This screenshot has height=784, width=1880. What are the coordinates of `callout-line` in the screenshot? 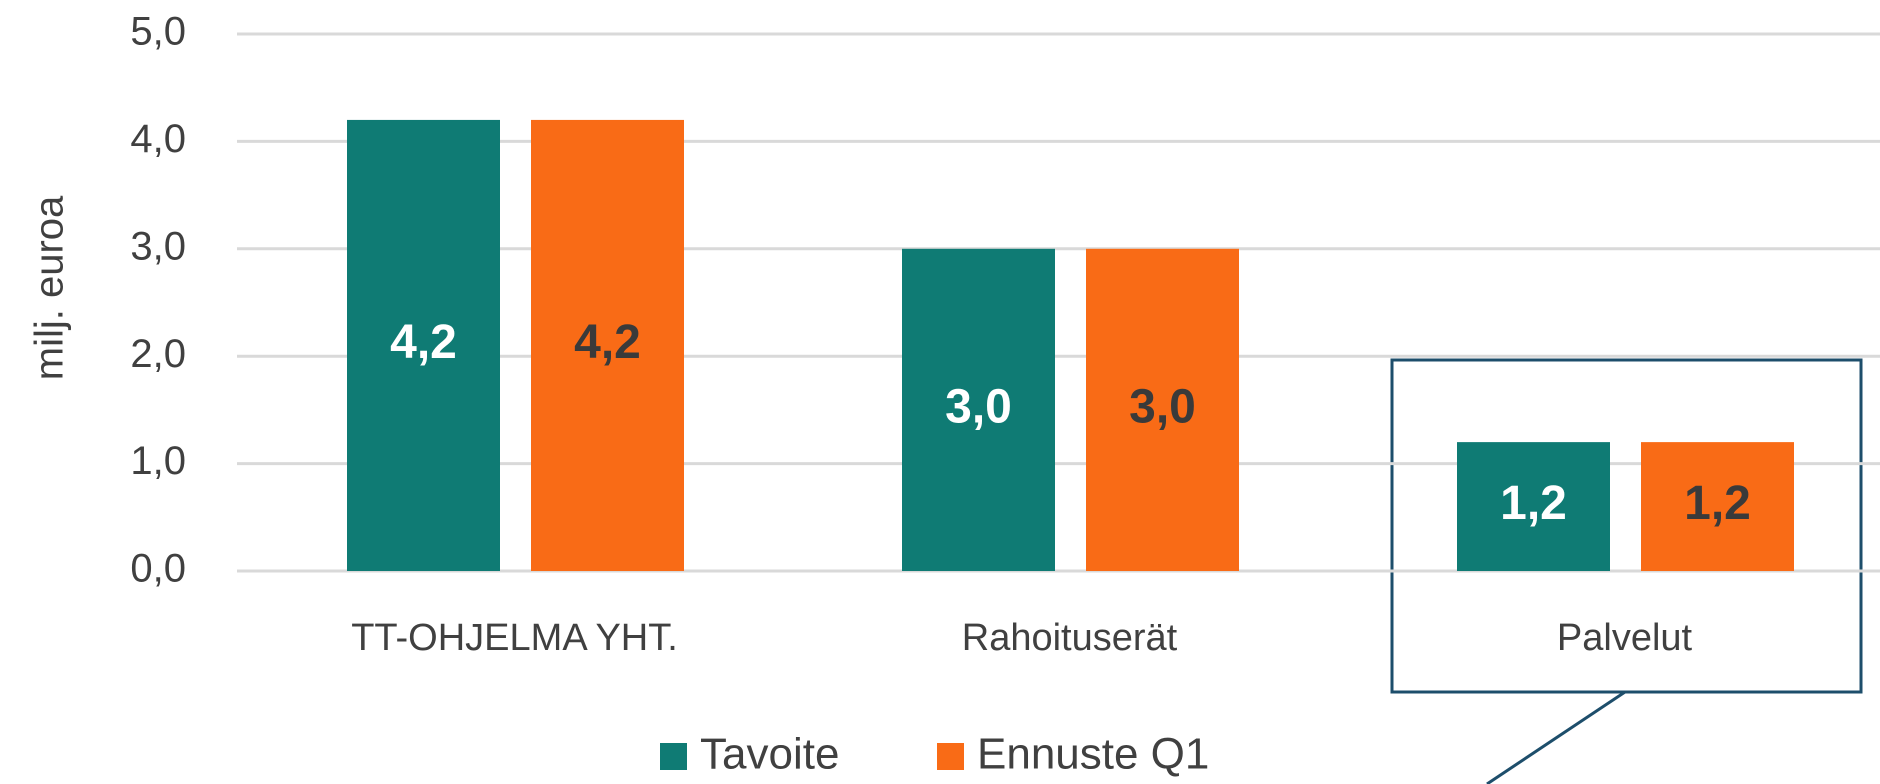 It's located at (1556, 737).